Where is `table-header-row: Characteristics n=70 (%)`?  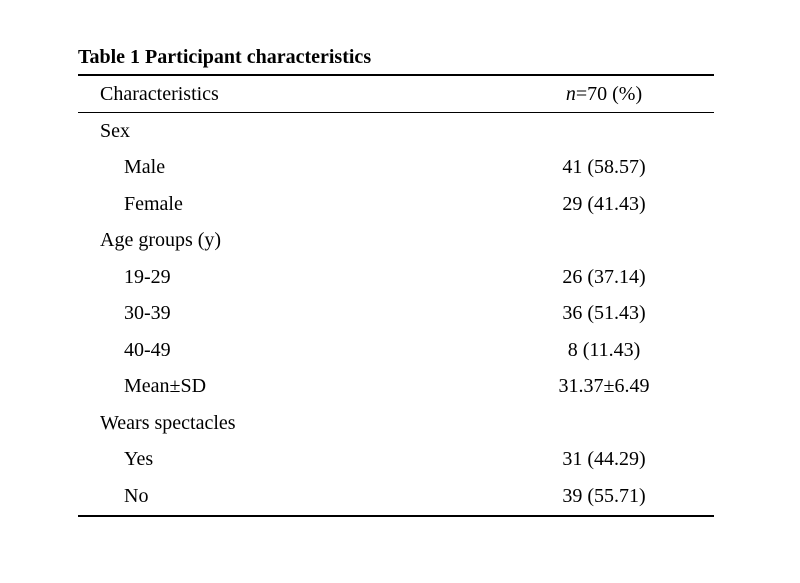
table-header-row: Characteristics n=70 (%) is located at coordinates (396, 94).